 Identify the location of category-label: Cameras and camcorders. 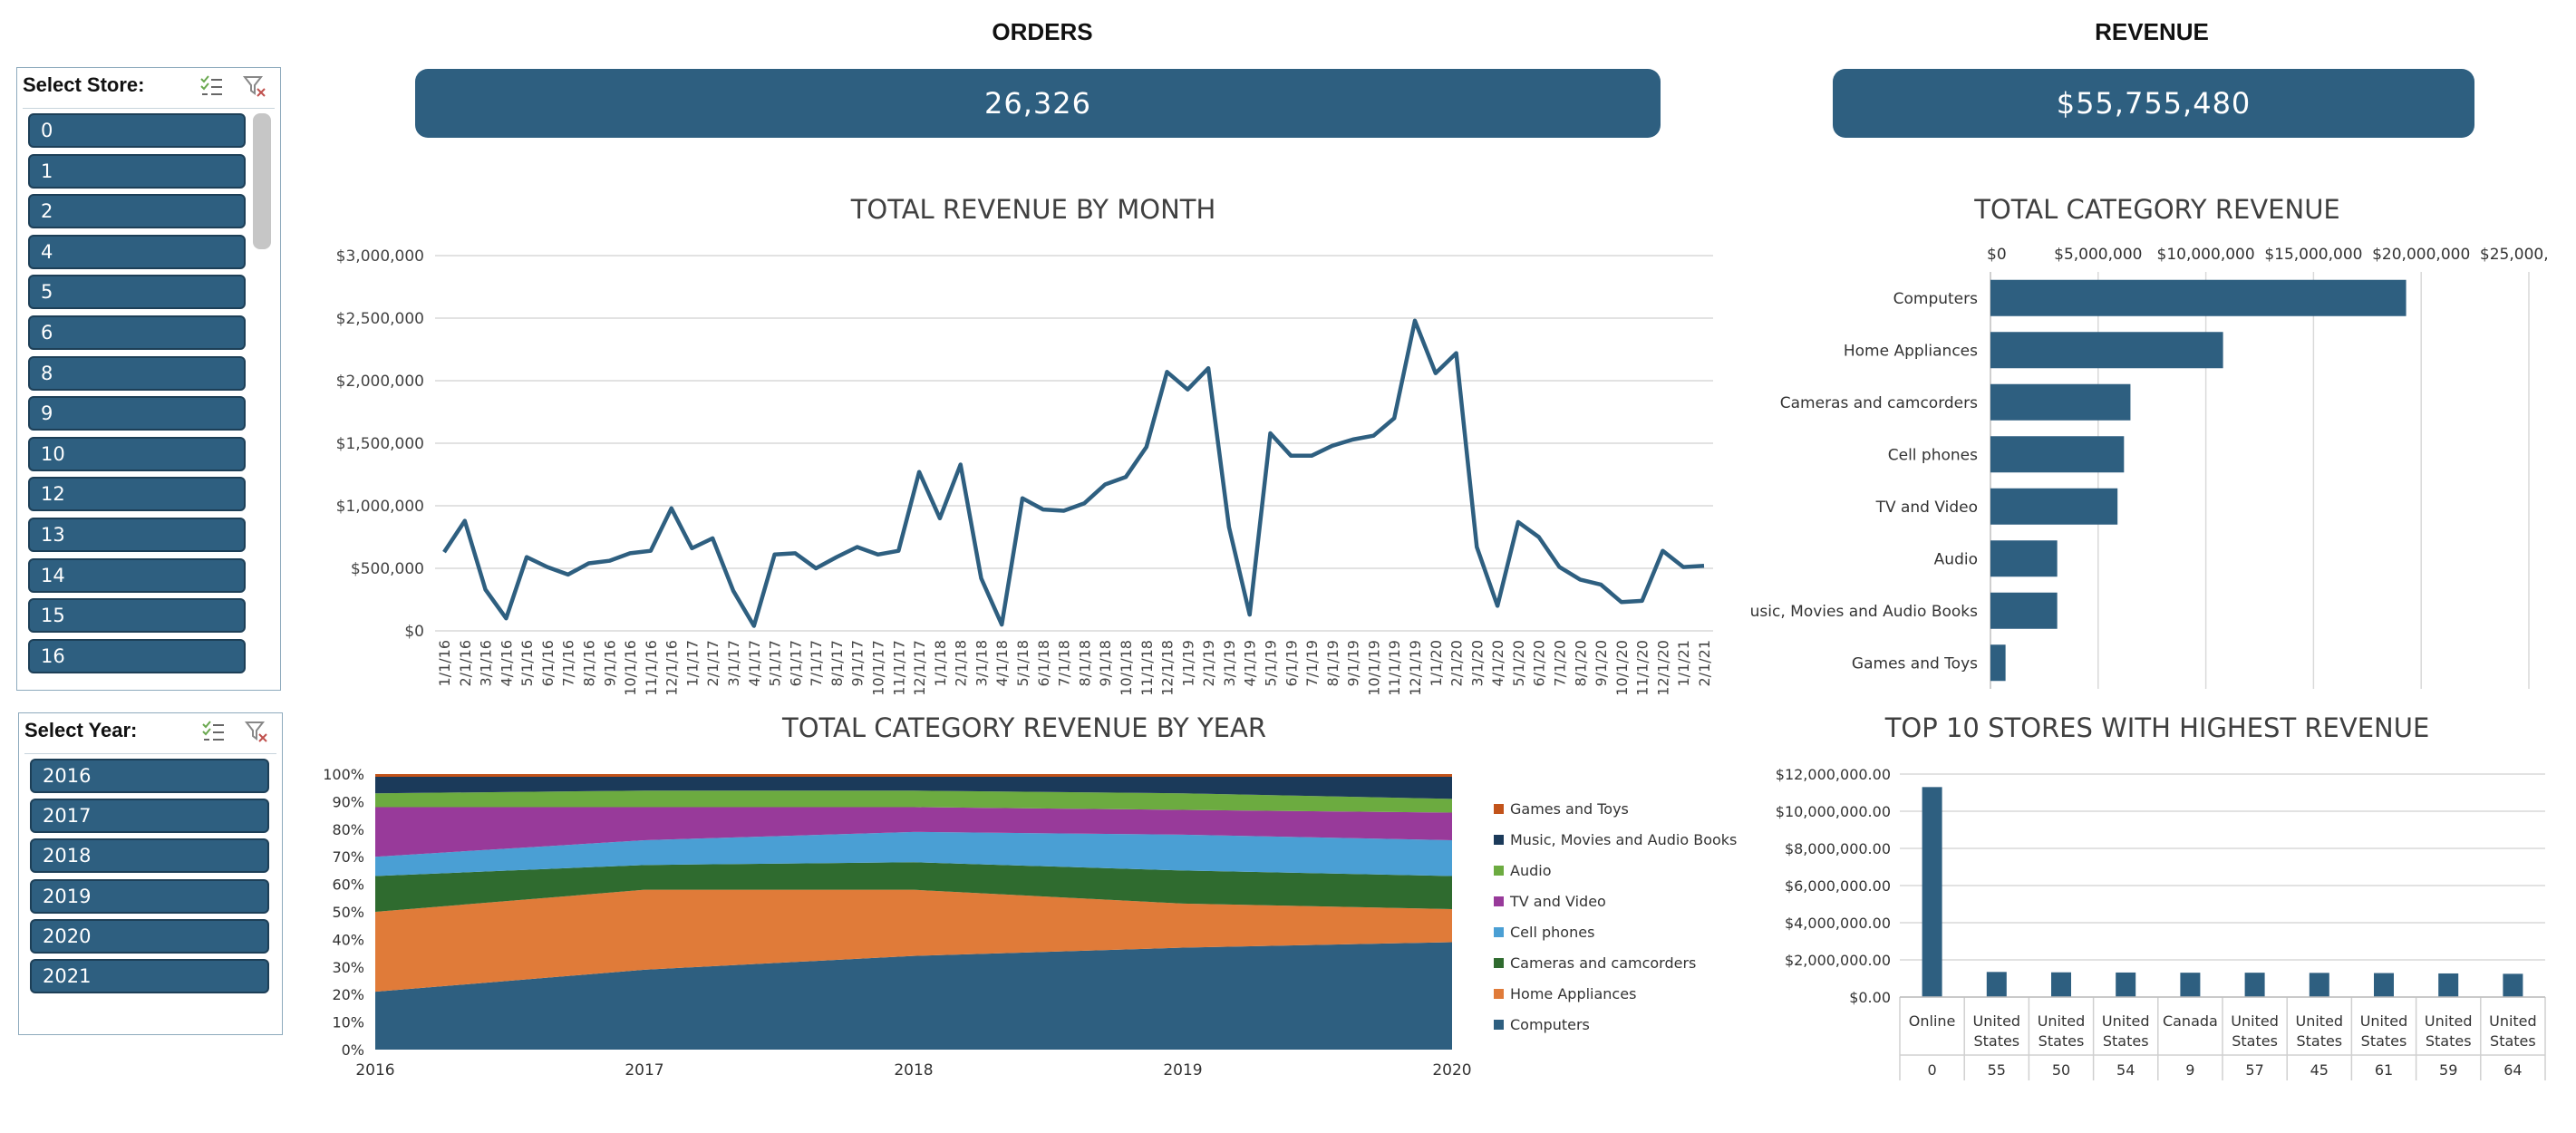
(1879, 403).